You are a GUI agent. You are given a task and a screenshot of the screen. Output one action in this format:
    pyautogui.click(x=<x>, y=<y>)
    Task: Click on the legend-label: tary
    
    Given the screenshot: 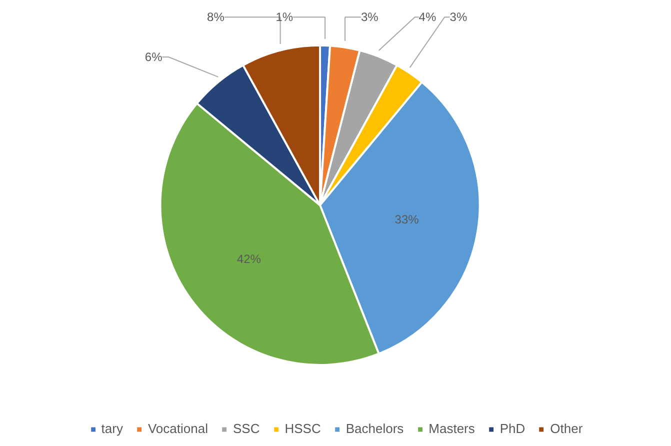 What is the action you would take?
    pyautogui.click(x=112, y=428)
    